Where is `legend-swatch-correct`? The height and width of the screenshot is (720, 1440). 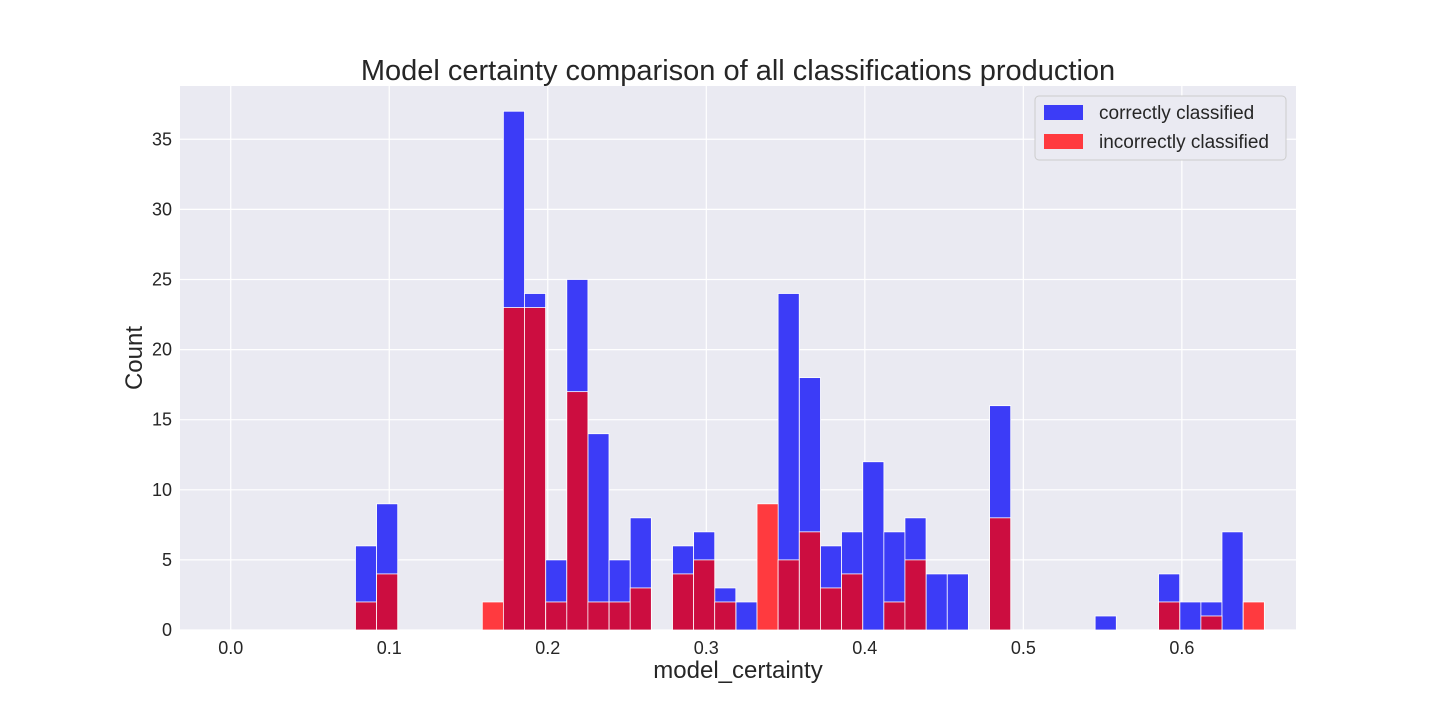
legend-swatch-correct is located at coordinates (1063, 112).